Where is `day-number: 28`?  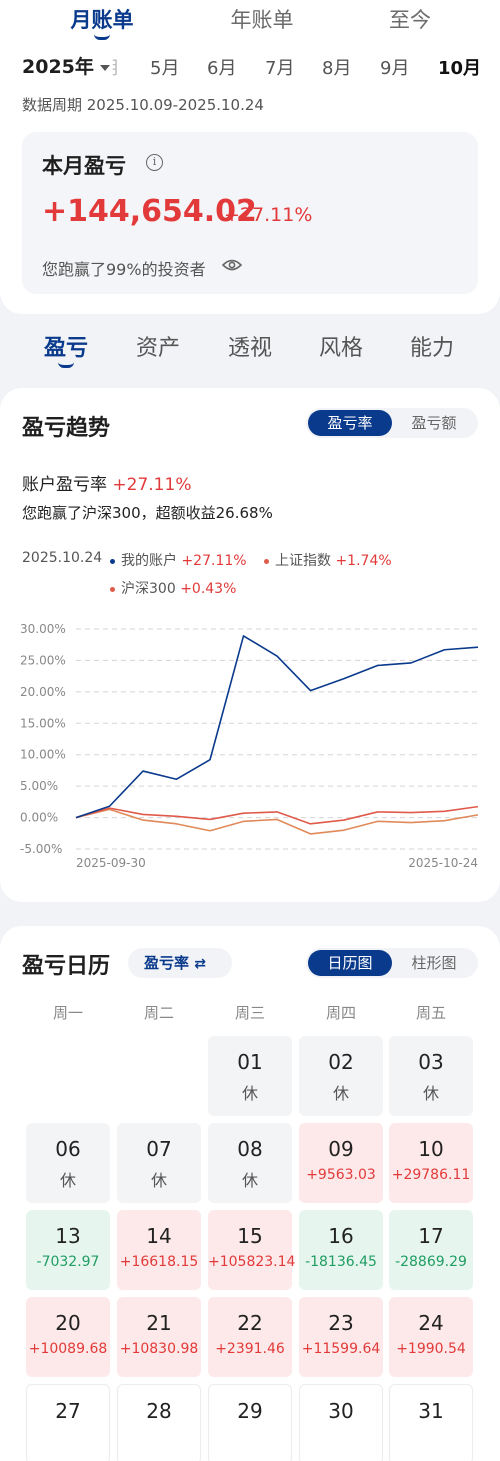
day-number: 28 is located at coordinates (159, 1411).